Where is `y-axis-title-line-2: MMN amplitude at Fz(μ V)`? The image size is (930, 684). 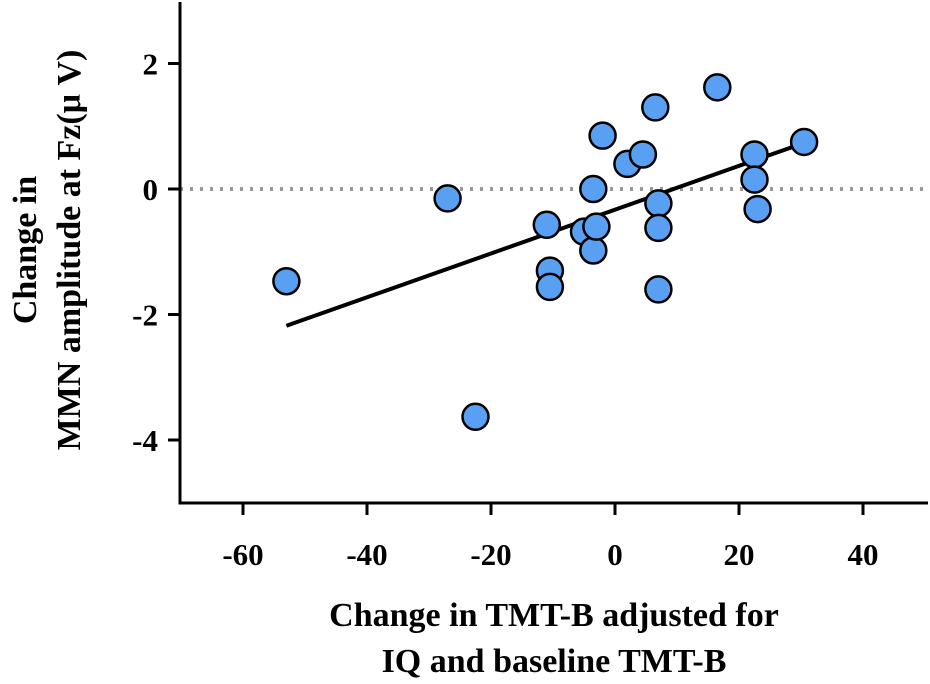
y-axis-title-line-2: MMN amplitude at Fz(μ V) is located at coordinates (69, 250).